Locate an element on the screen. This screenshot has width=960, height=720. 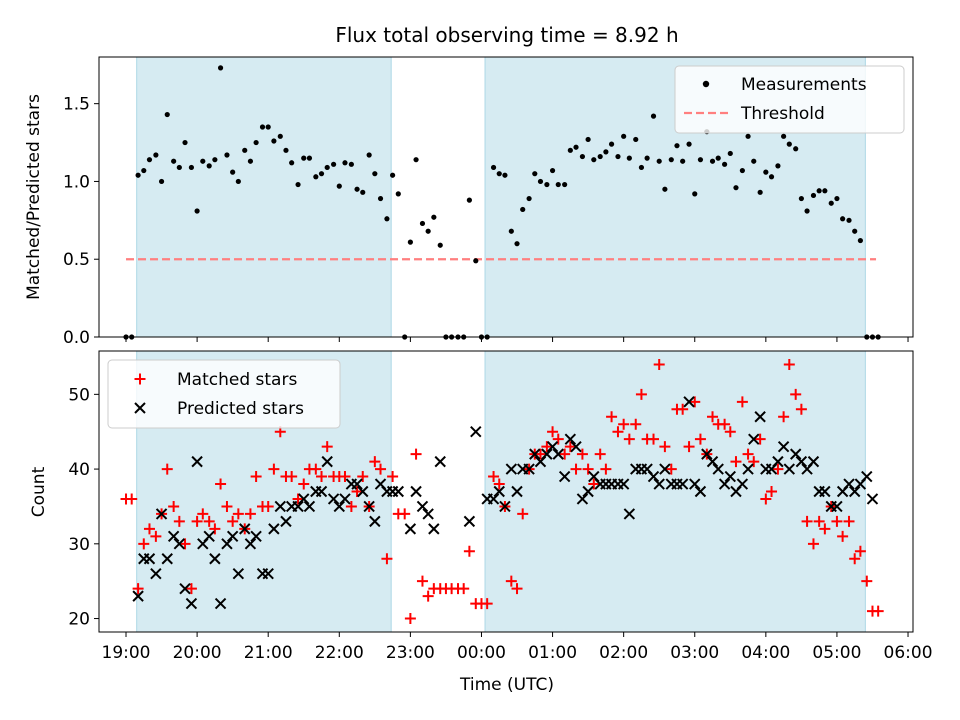
chart-title: Flux total observing time = 8.92 h is located at coordinates (506, 35).